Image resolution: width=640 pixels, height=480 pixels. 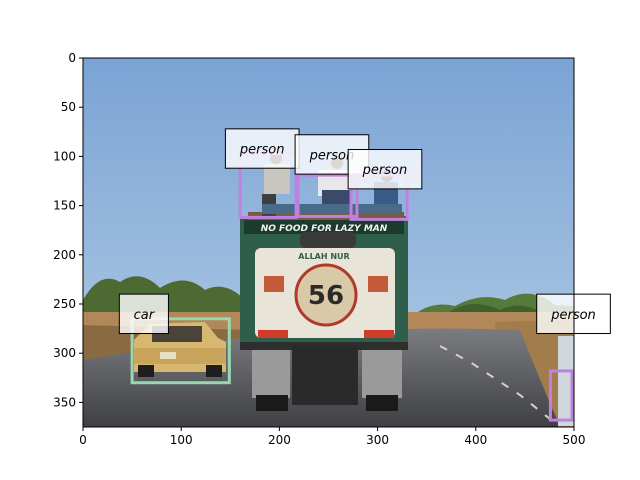 What do you see at coordinates (64, 304) in the screenshot?
I see `y-tick-label: 250` at bounding box center [64, 304].